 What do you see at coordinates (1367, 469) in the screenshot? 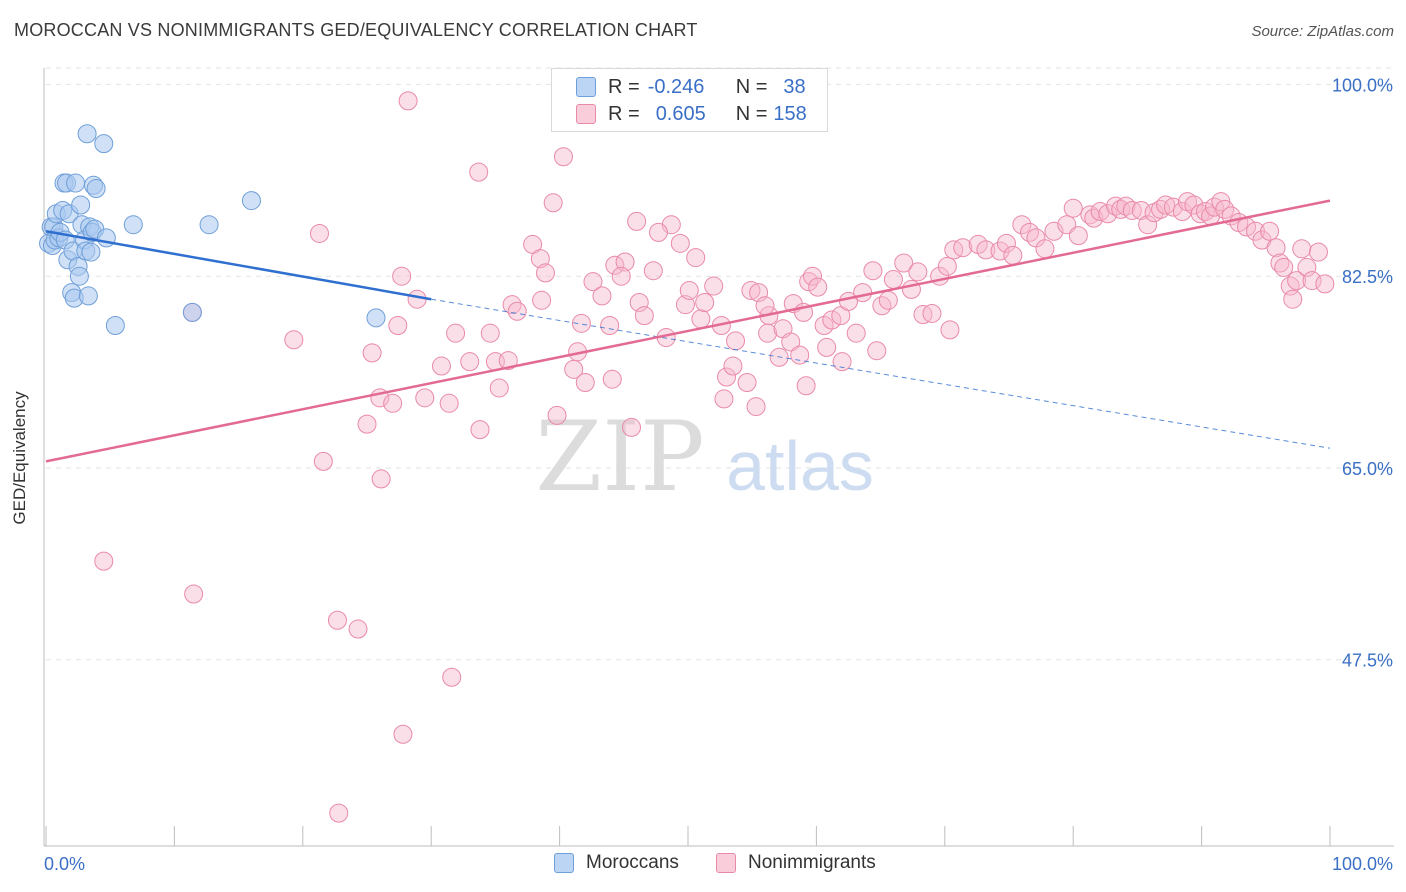
I see `y-tick-label: 65.0%` at bounding box center [1367, 469].